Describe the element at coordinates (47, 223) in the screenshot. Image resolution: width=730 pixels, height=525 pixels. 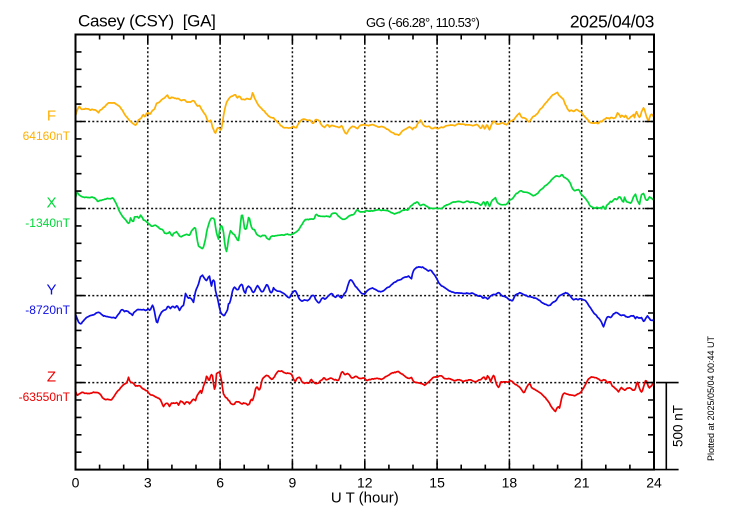
I see `svg-text: -1340nT` at that location.